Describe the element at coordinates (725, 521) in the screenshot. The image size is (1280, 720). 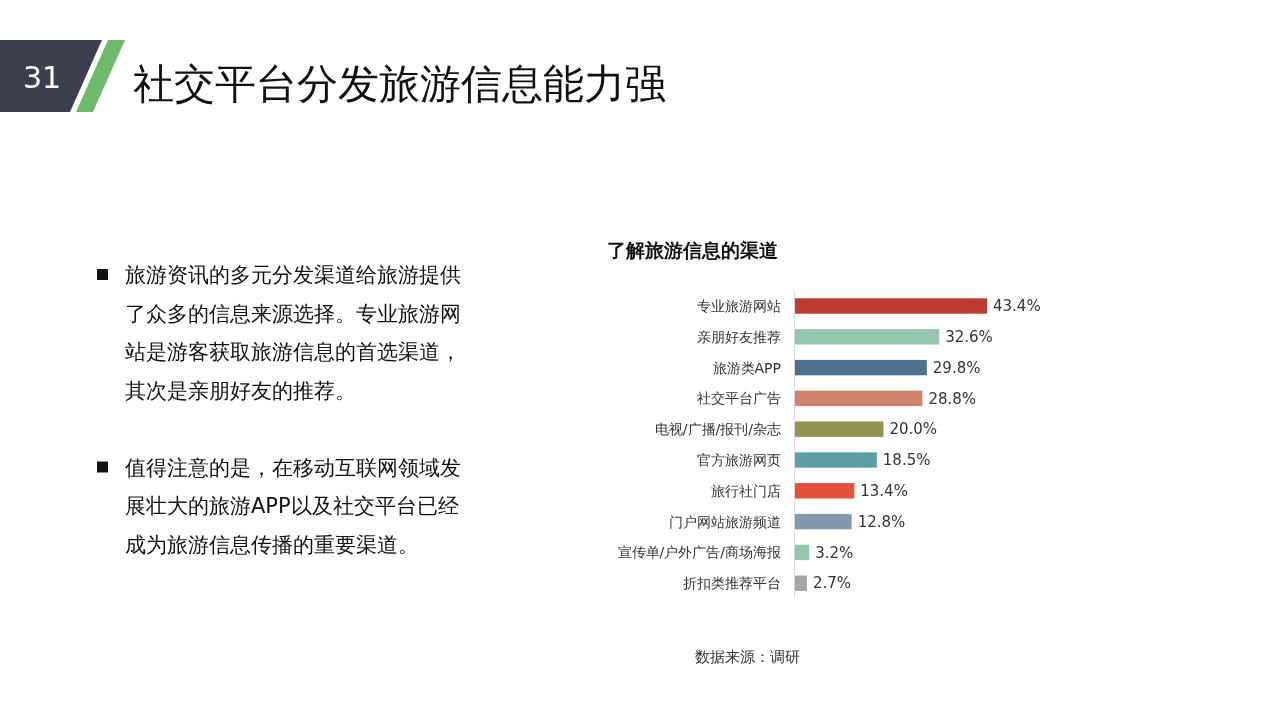
I see `y-tick-label: 门户网站旅游频道` at that location.